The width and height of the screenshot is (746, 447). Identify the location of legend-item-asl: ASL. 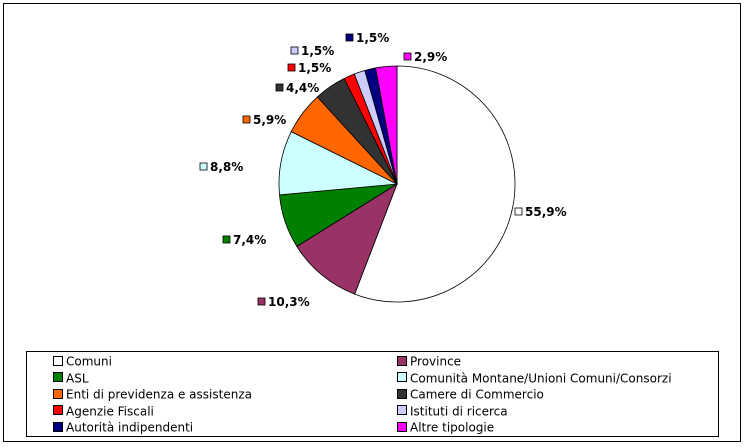
(71, 378).